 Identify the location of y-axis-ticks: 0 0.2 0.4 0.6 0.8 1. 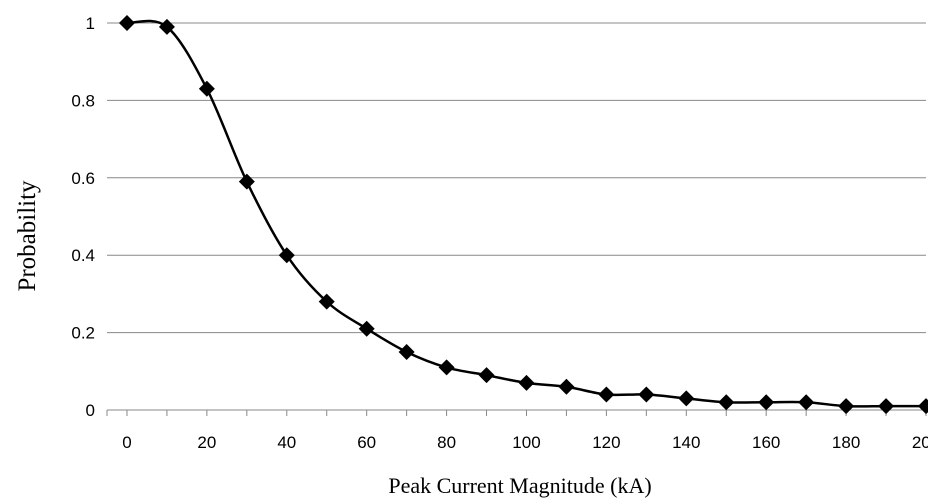
(83, 217).